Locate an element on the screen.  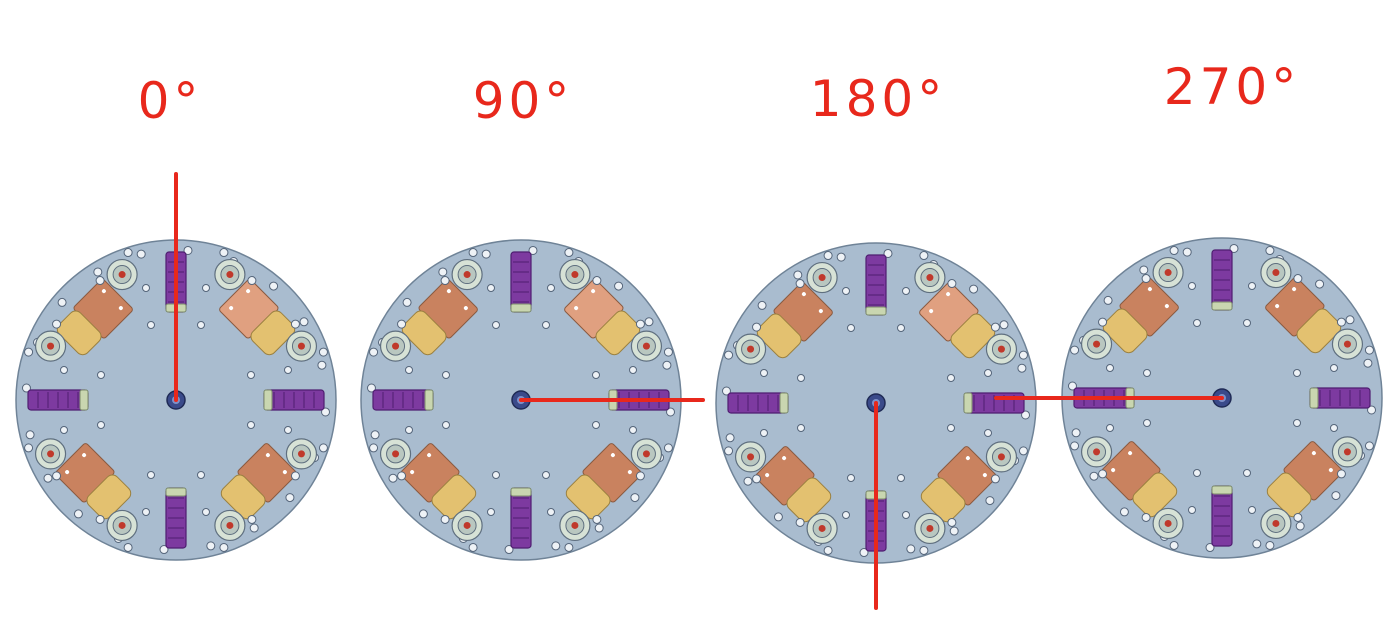
angle-label-180: 180° is located at coordinates (878, 99).